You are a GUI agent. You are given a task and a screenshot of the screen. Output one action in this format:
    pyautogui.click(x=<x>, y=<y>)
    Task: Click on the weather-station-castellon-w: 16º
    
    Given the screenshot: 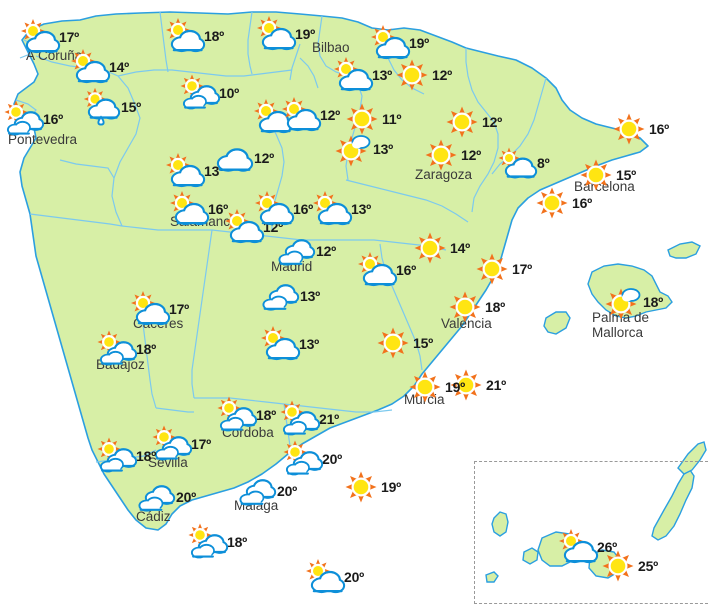 What is the action you would take?
    pyautogui.click(x=385, y=270)
    